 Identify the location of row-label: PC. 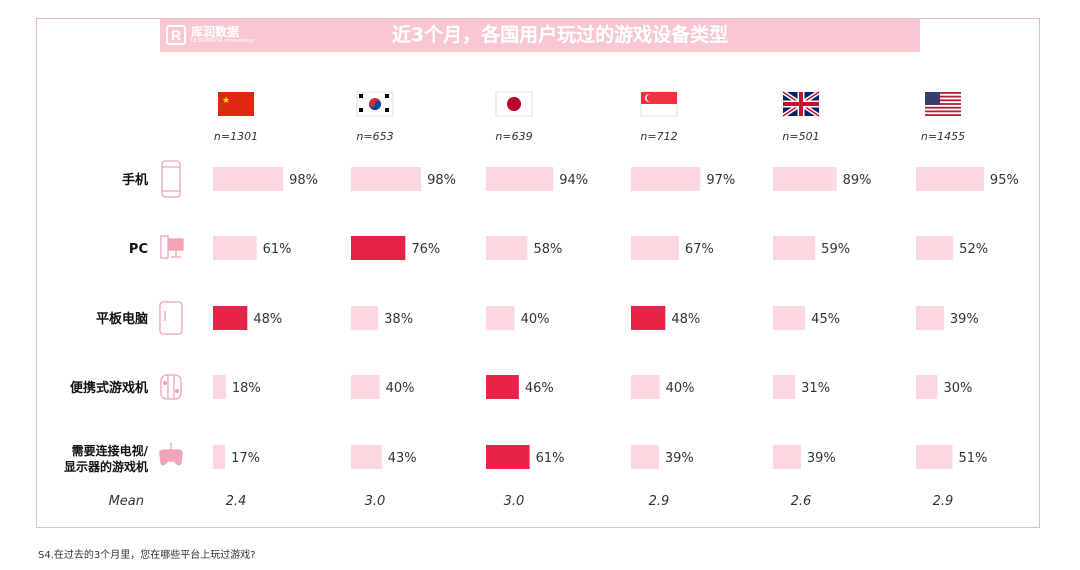
(138, 249).